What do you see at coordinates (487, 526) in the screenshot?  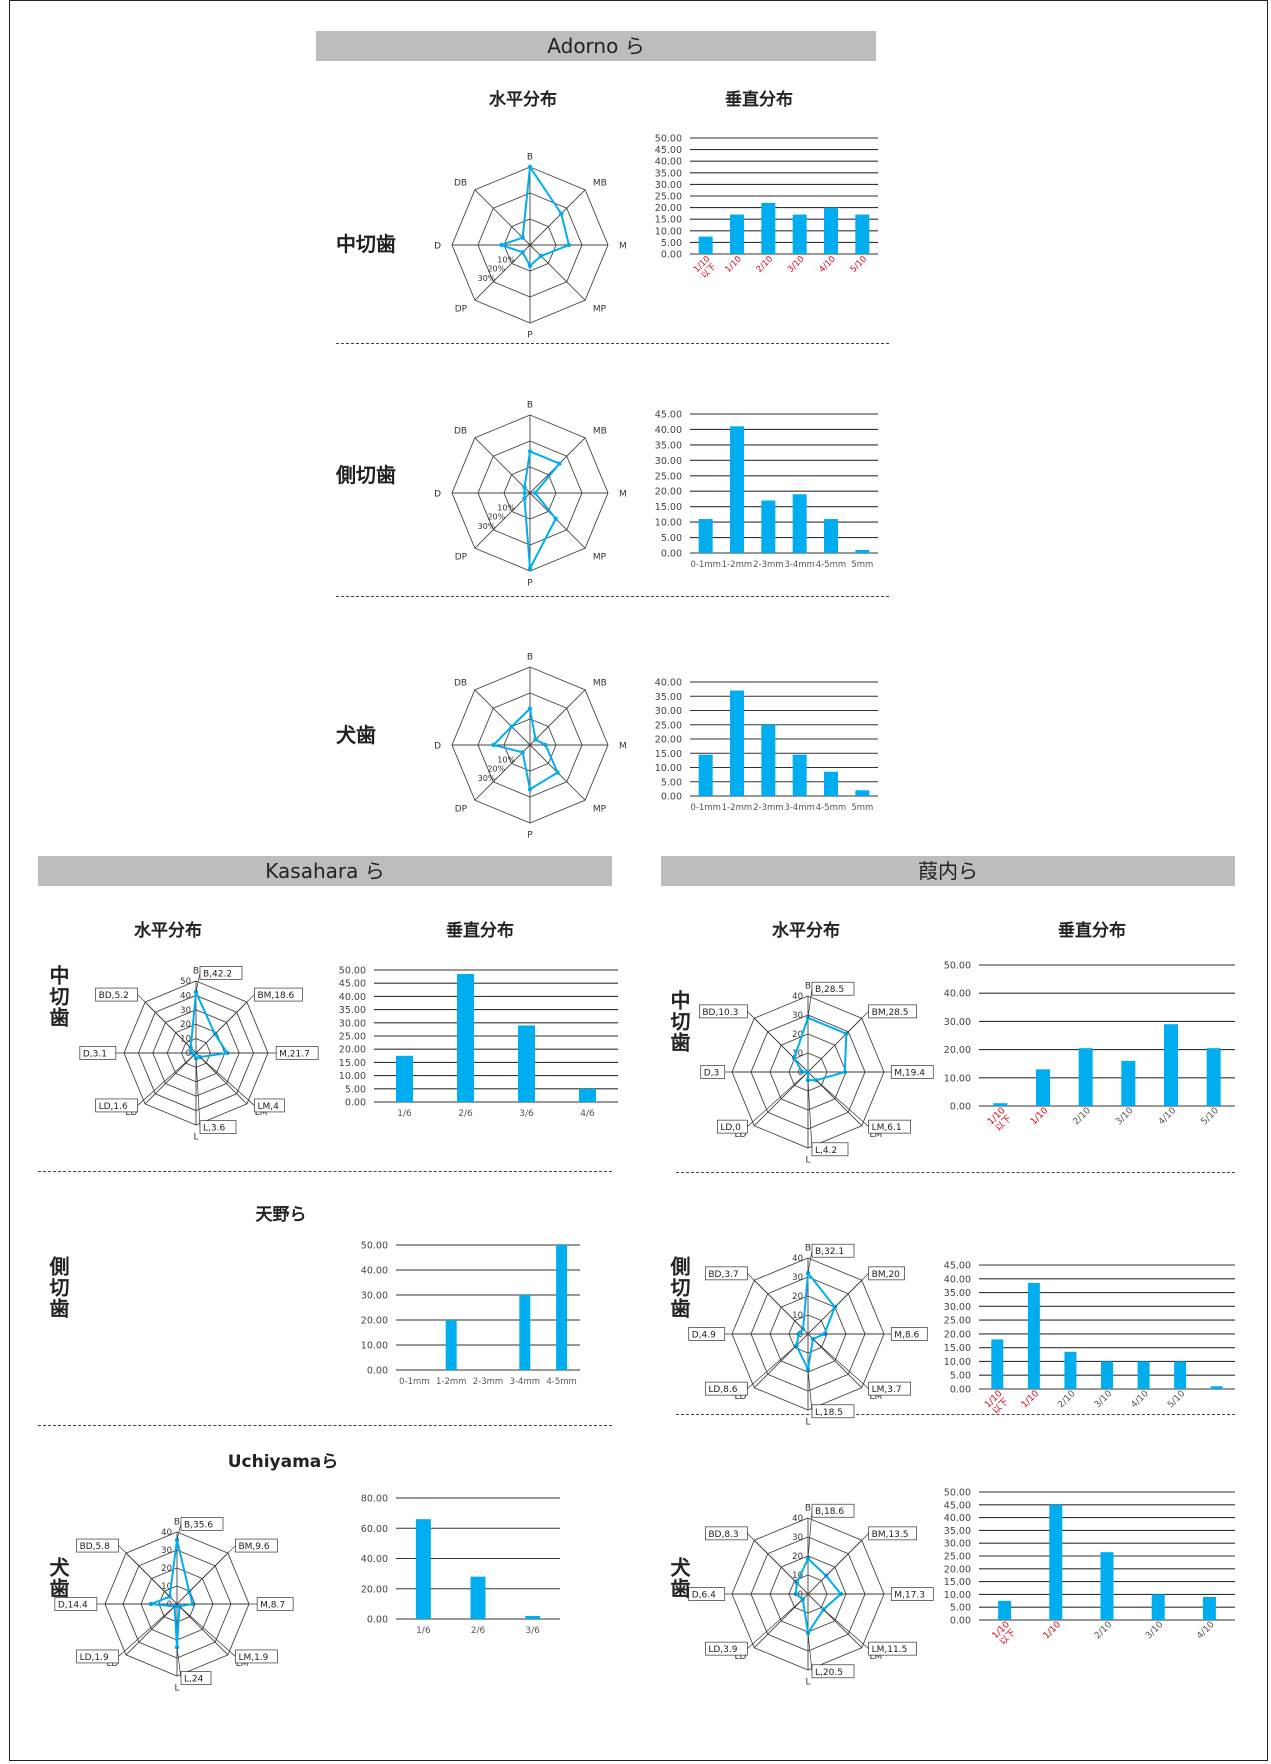 I see `radar-ring-label: 30%` at bounding box center [487, 526].